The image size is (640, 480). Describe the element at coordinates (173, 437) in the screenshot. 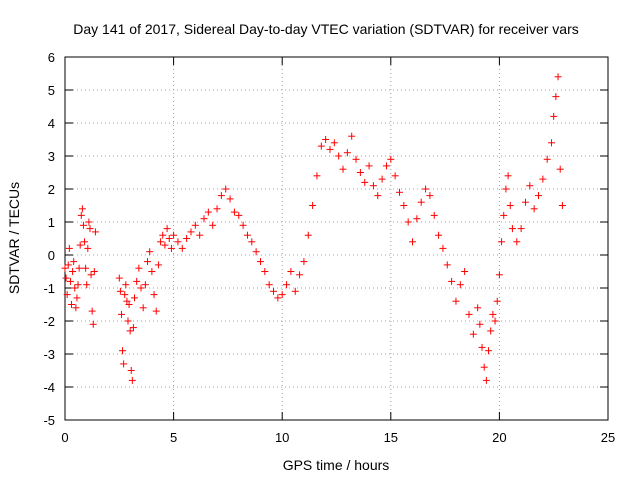

I see `x-tick-label: 5` at that location.